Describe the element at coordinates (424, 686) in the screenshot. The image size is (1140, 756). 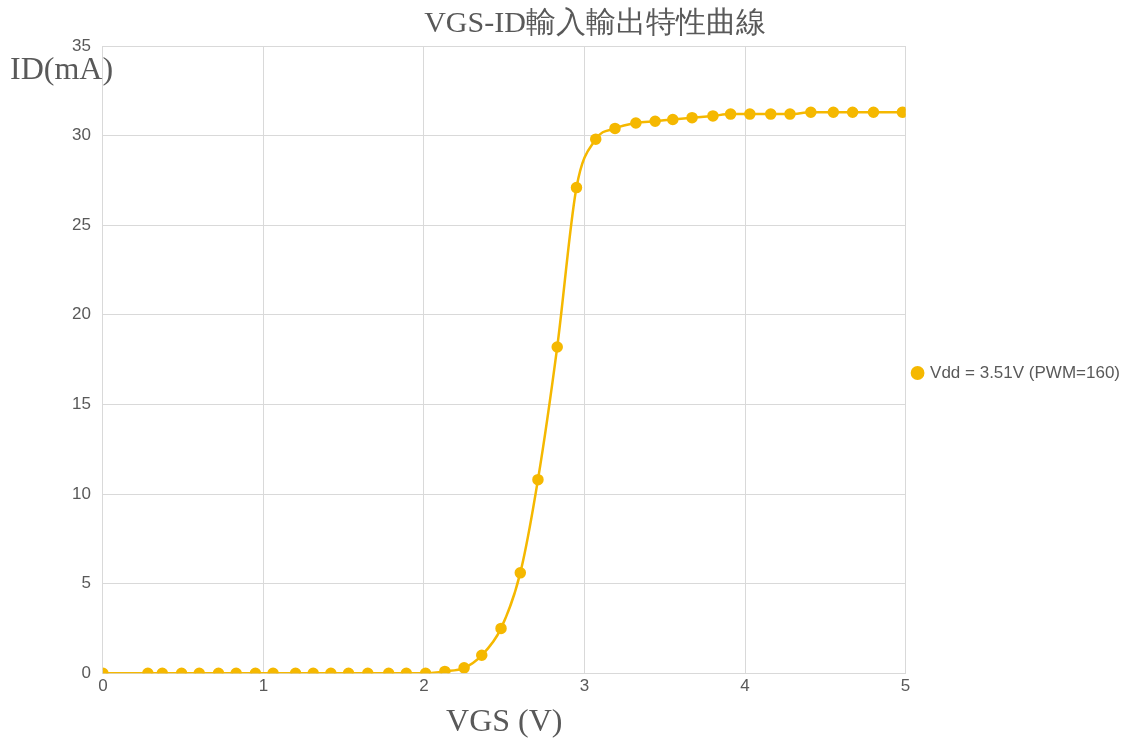
I see `x-tick-label: 2` at that location.